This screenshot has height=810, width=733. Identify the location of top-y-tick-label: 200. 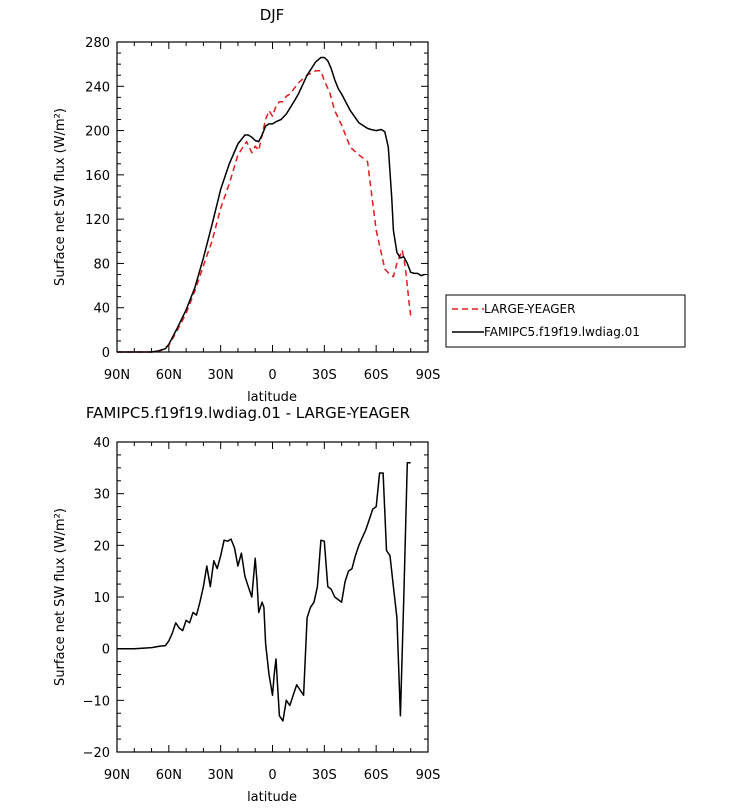
(97, 132).